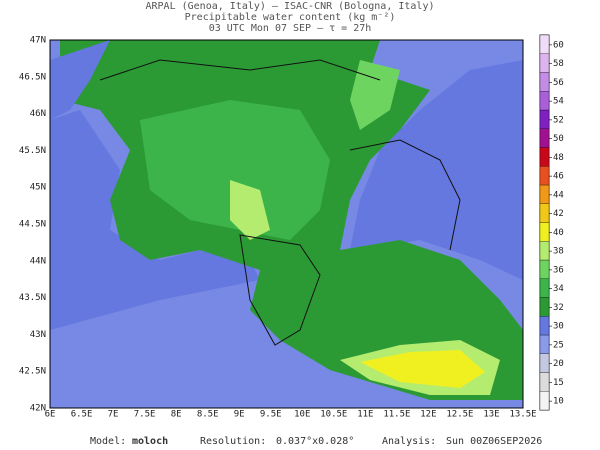  What do you see at coordinates (558, 83) in the screenshot?
I see `colorbar-label: 56` at bounding box center [558, 83].